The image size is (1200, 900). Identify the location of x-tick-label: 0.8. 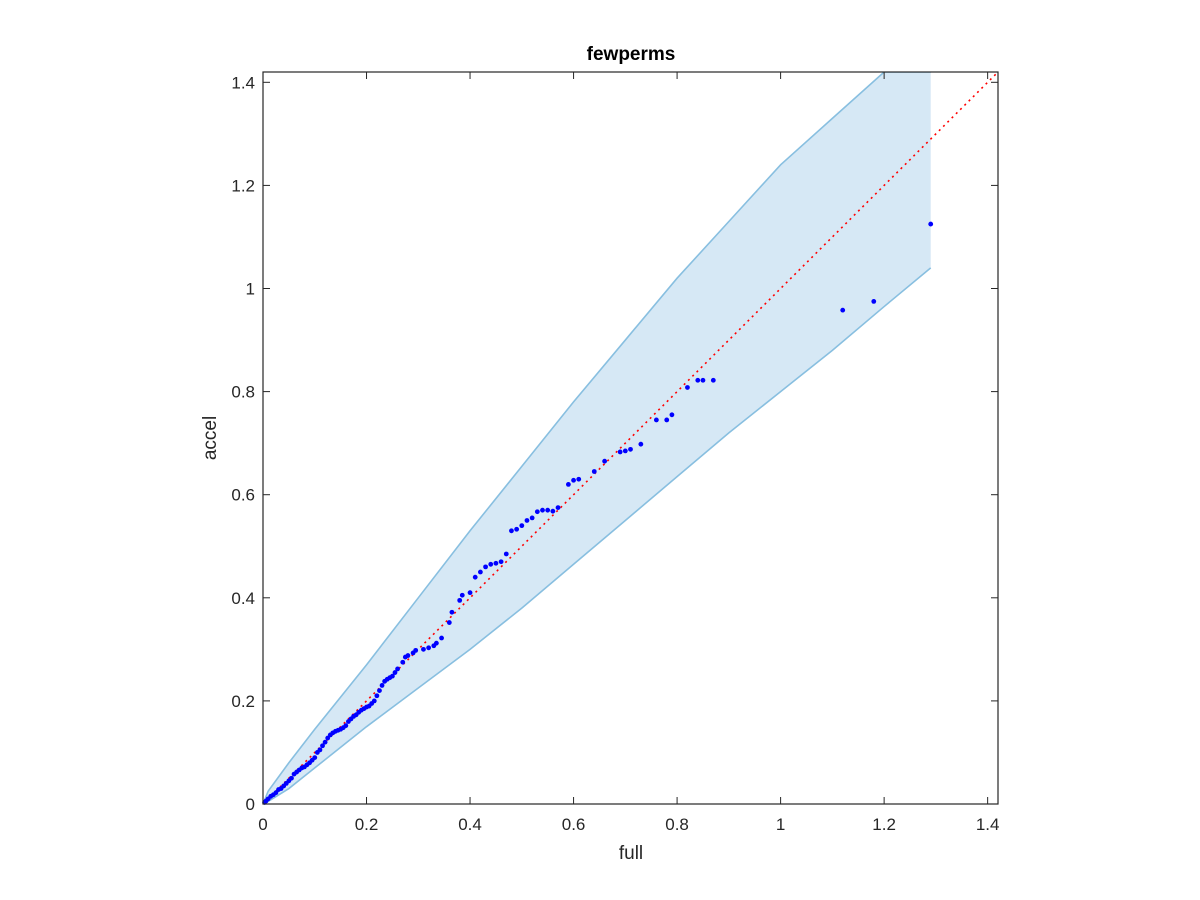
(677, 824).